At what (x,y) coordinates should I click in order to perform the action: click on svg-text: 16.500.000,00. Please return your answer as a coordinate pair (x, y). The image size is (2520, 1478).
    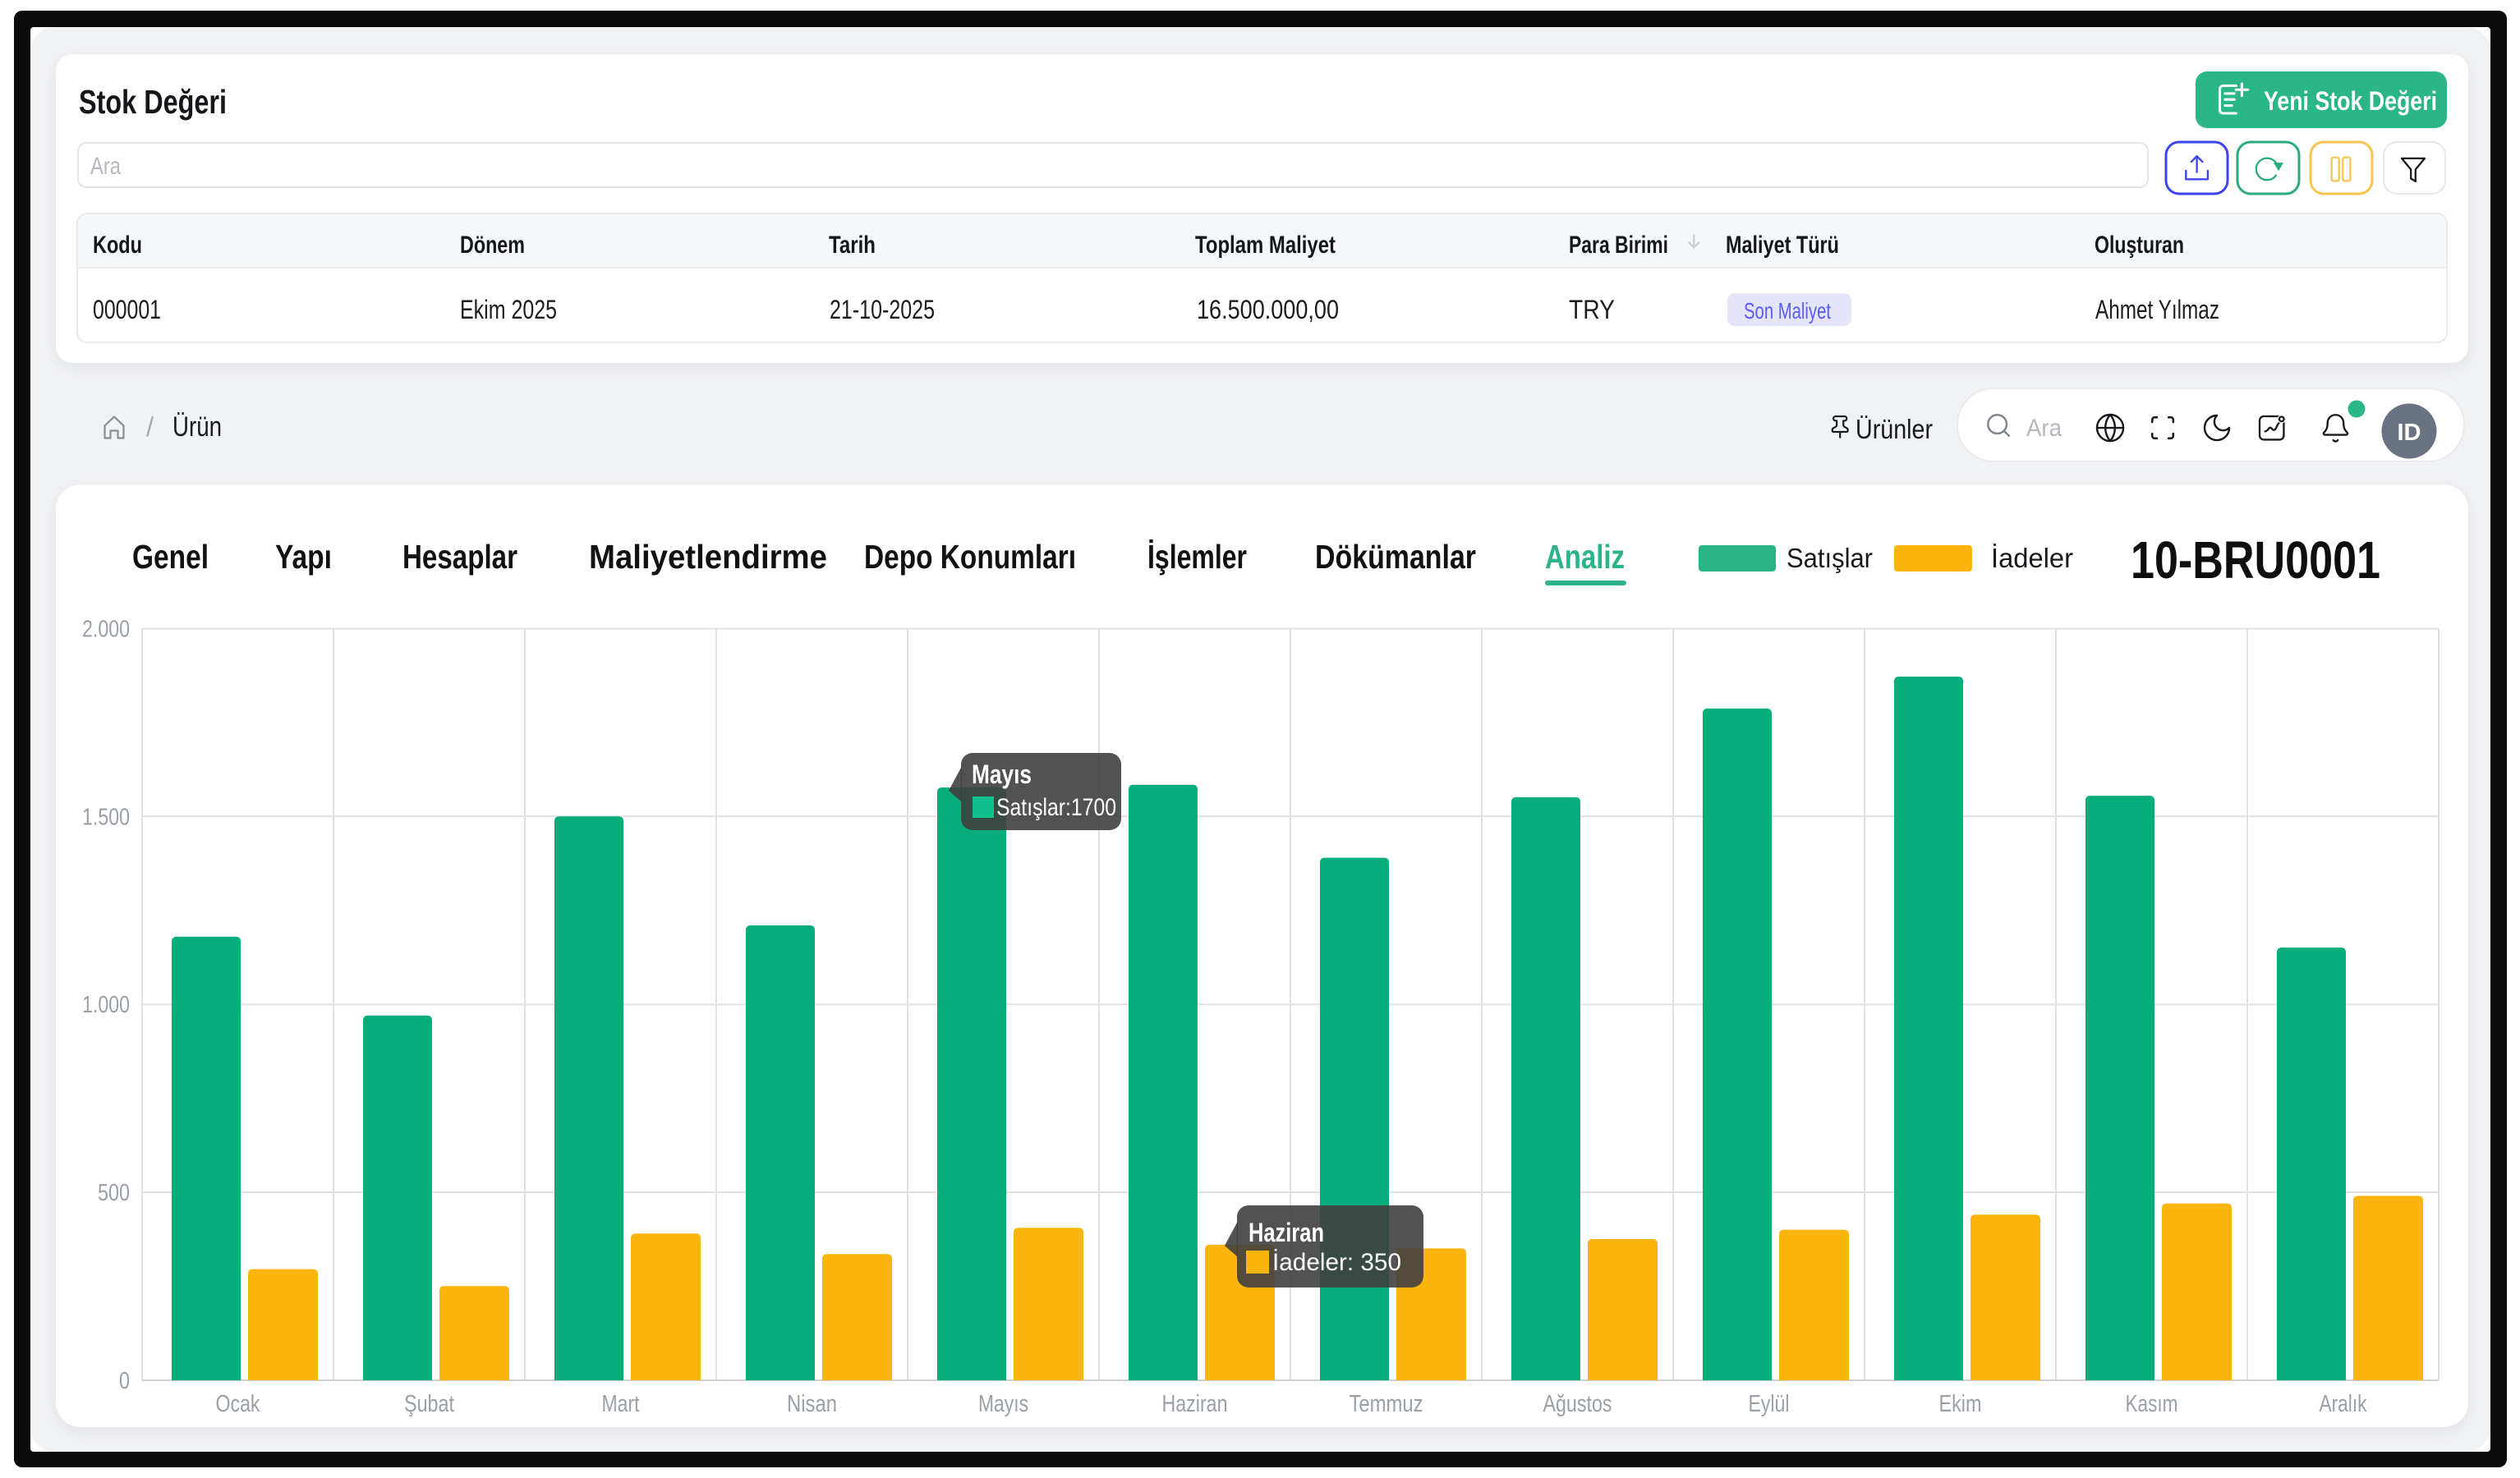
    Looking at the image, I should click on (1268, 309).